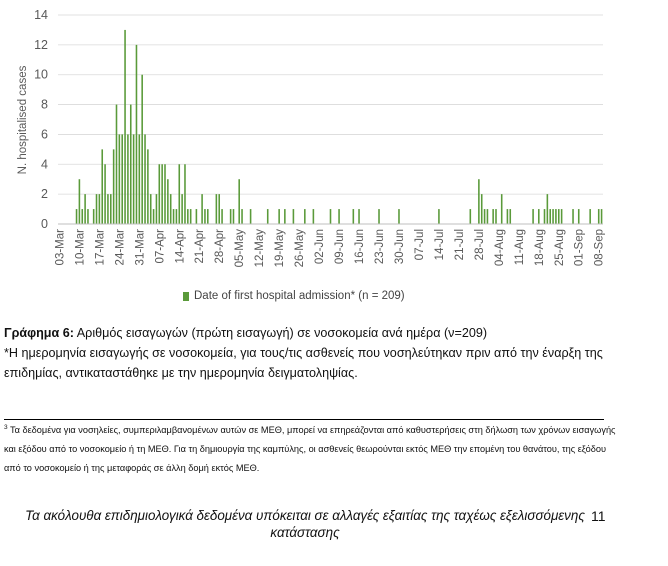 The height and width of the screenshot is (566, 668). Describe the element at coordinates (280, 248) in the screenshot. I see `x-tick-label: 19-May` at that location.